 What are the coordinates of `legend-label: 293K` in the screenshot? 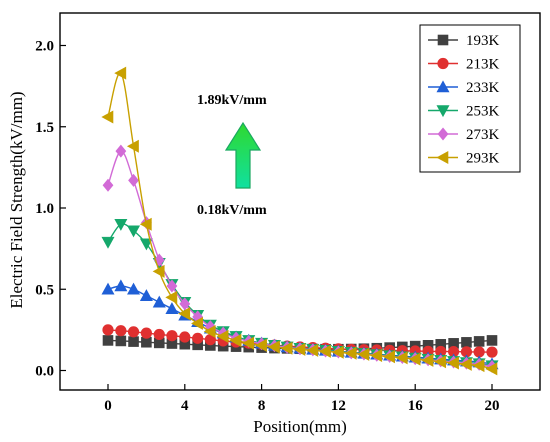 It's located at (483, 159).